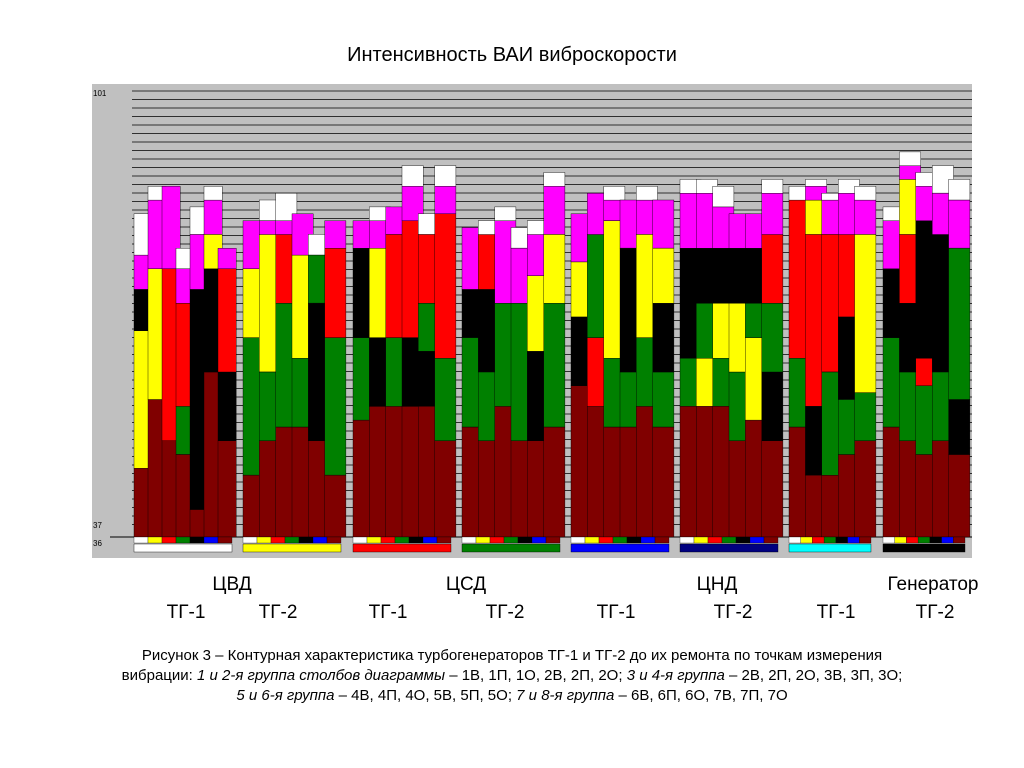 This screenshot has height=768, width=1024. What do you see at coordinates (466, 584) in the screenshot?
I see `section-label-csd: ЦСД` at bounding box center [466, 584].